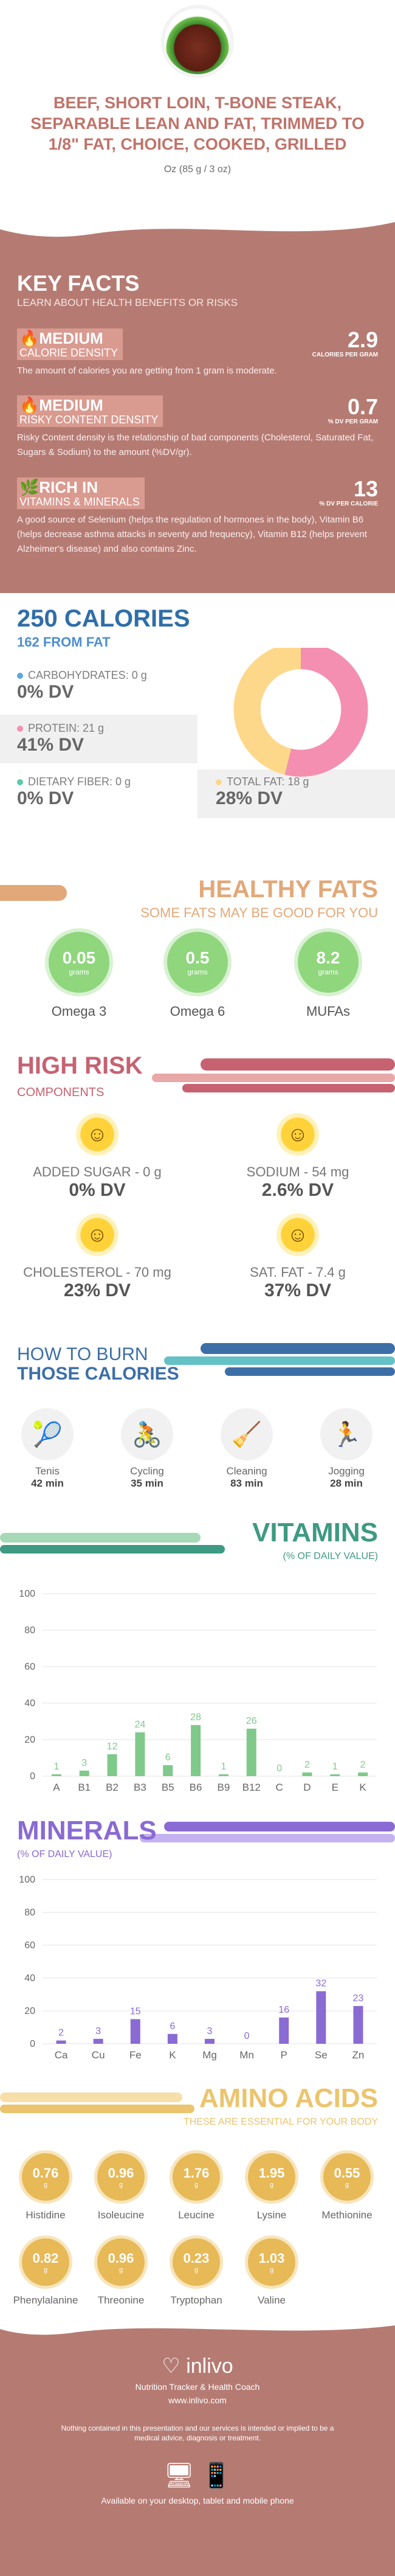  What do you see at coordinates (45, 2173) in the screenshot?
I see `amino-value: 0.76` at bounding box center [45, 2173].